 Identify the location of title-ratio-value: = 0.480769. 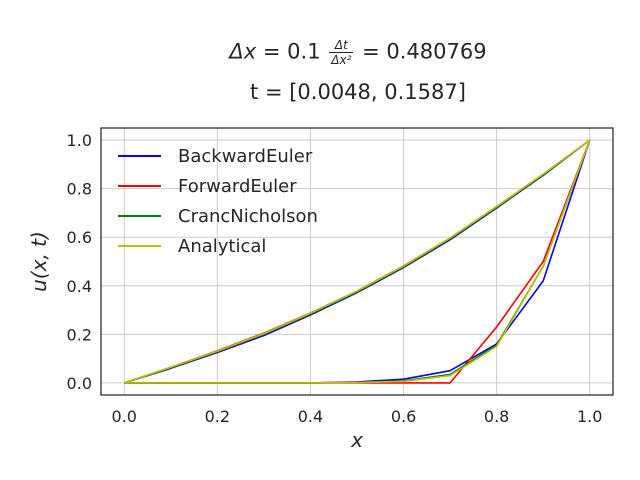
(424, 51).